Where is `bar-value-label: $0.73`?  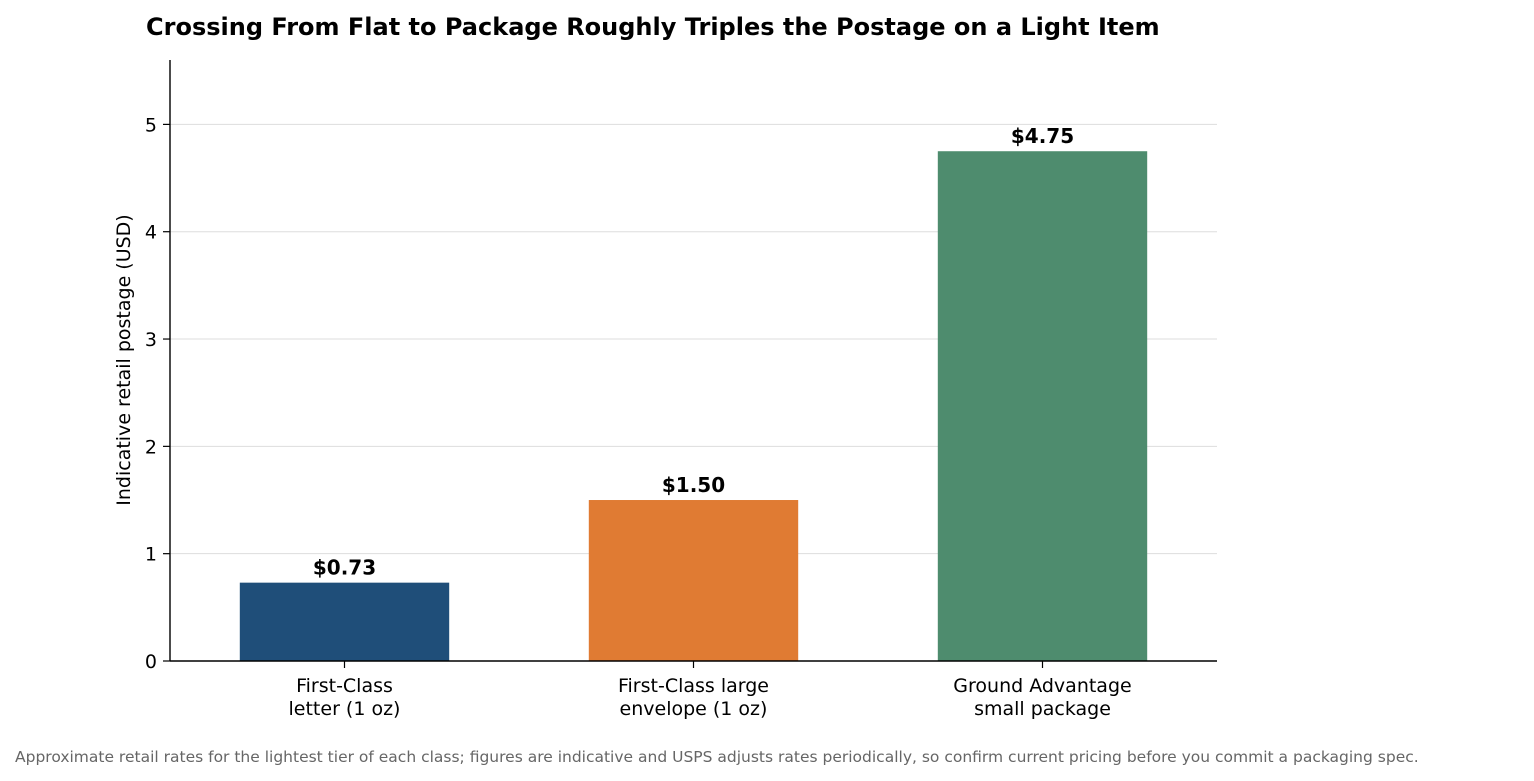
bar-value-label: $0.73 is located at coordinates (344, 568).